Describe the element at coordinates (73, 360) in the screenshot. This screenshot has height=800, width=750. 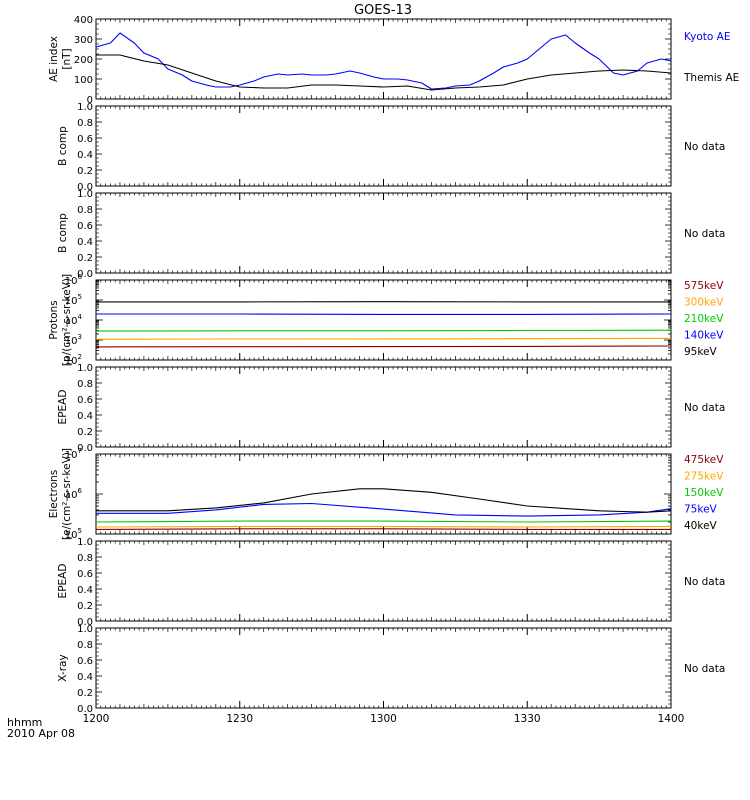
I see `y-tick-label: 10²` at that location.